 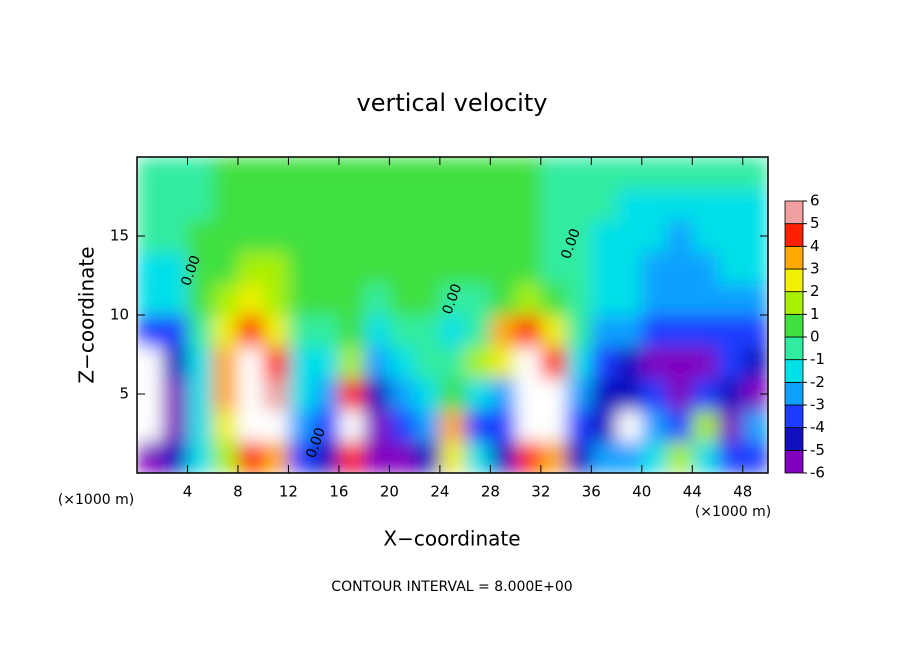 I want to click on x-tick-label: 12, so click(x=288, y=492).